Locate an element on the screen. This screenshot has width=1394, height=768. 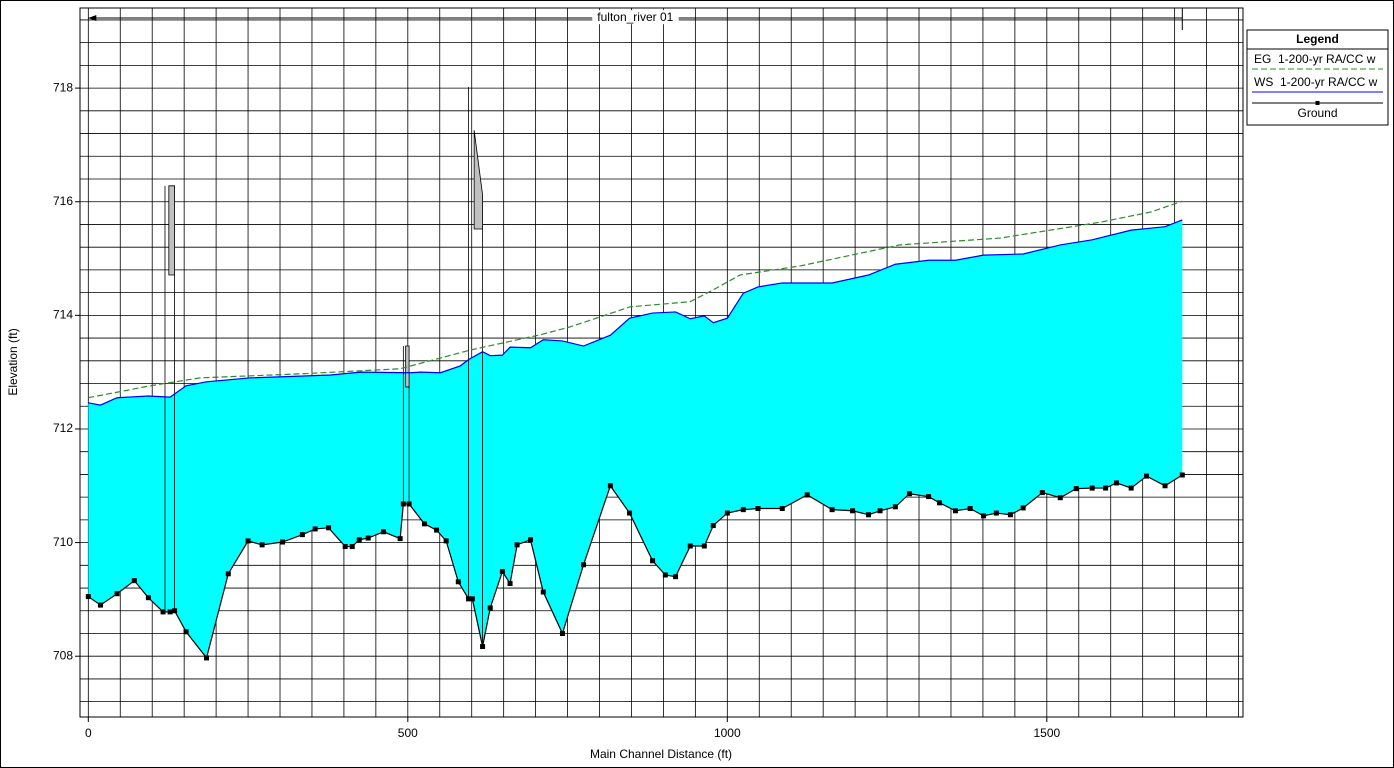
legend-box is located at coordinates (1317, 77).